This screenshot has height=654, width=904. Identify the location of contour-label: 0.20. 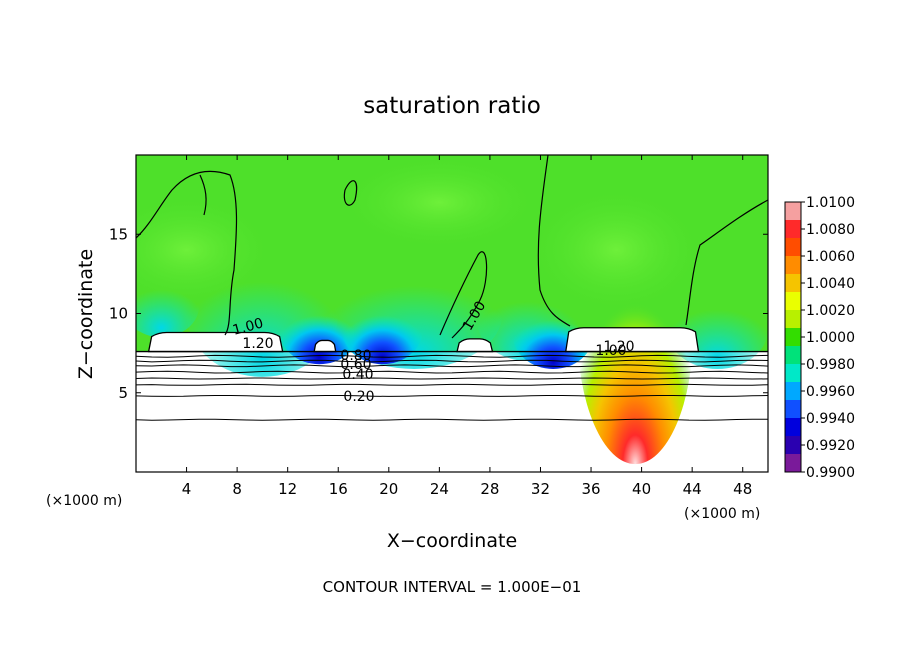
(358, 397).